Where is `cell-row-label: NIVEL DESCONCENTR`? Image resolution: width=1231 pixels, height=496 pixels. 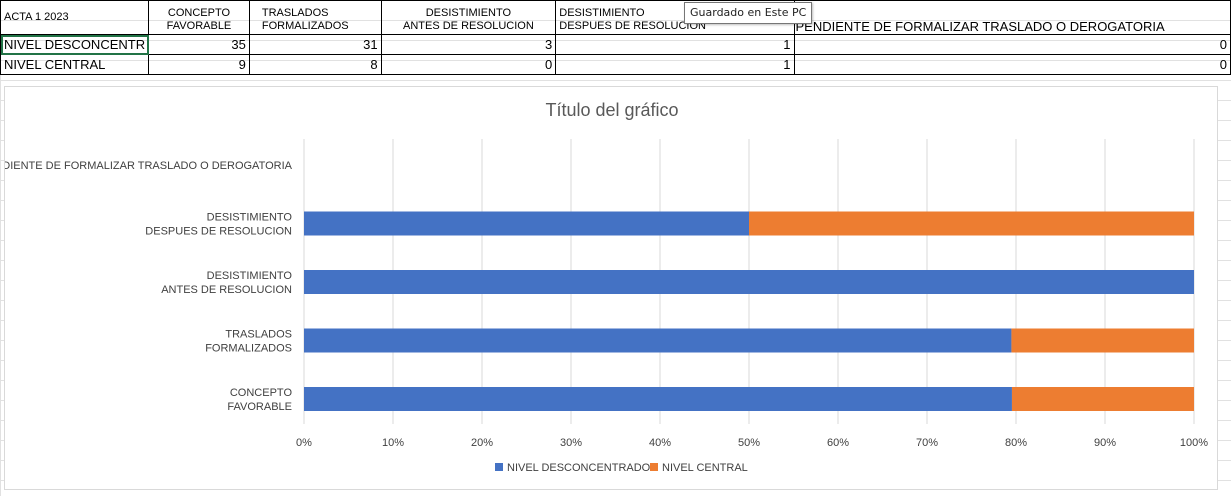
cell-row-label: NIVEL DESCONCENTR is located at coordinates (75, 44).